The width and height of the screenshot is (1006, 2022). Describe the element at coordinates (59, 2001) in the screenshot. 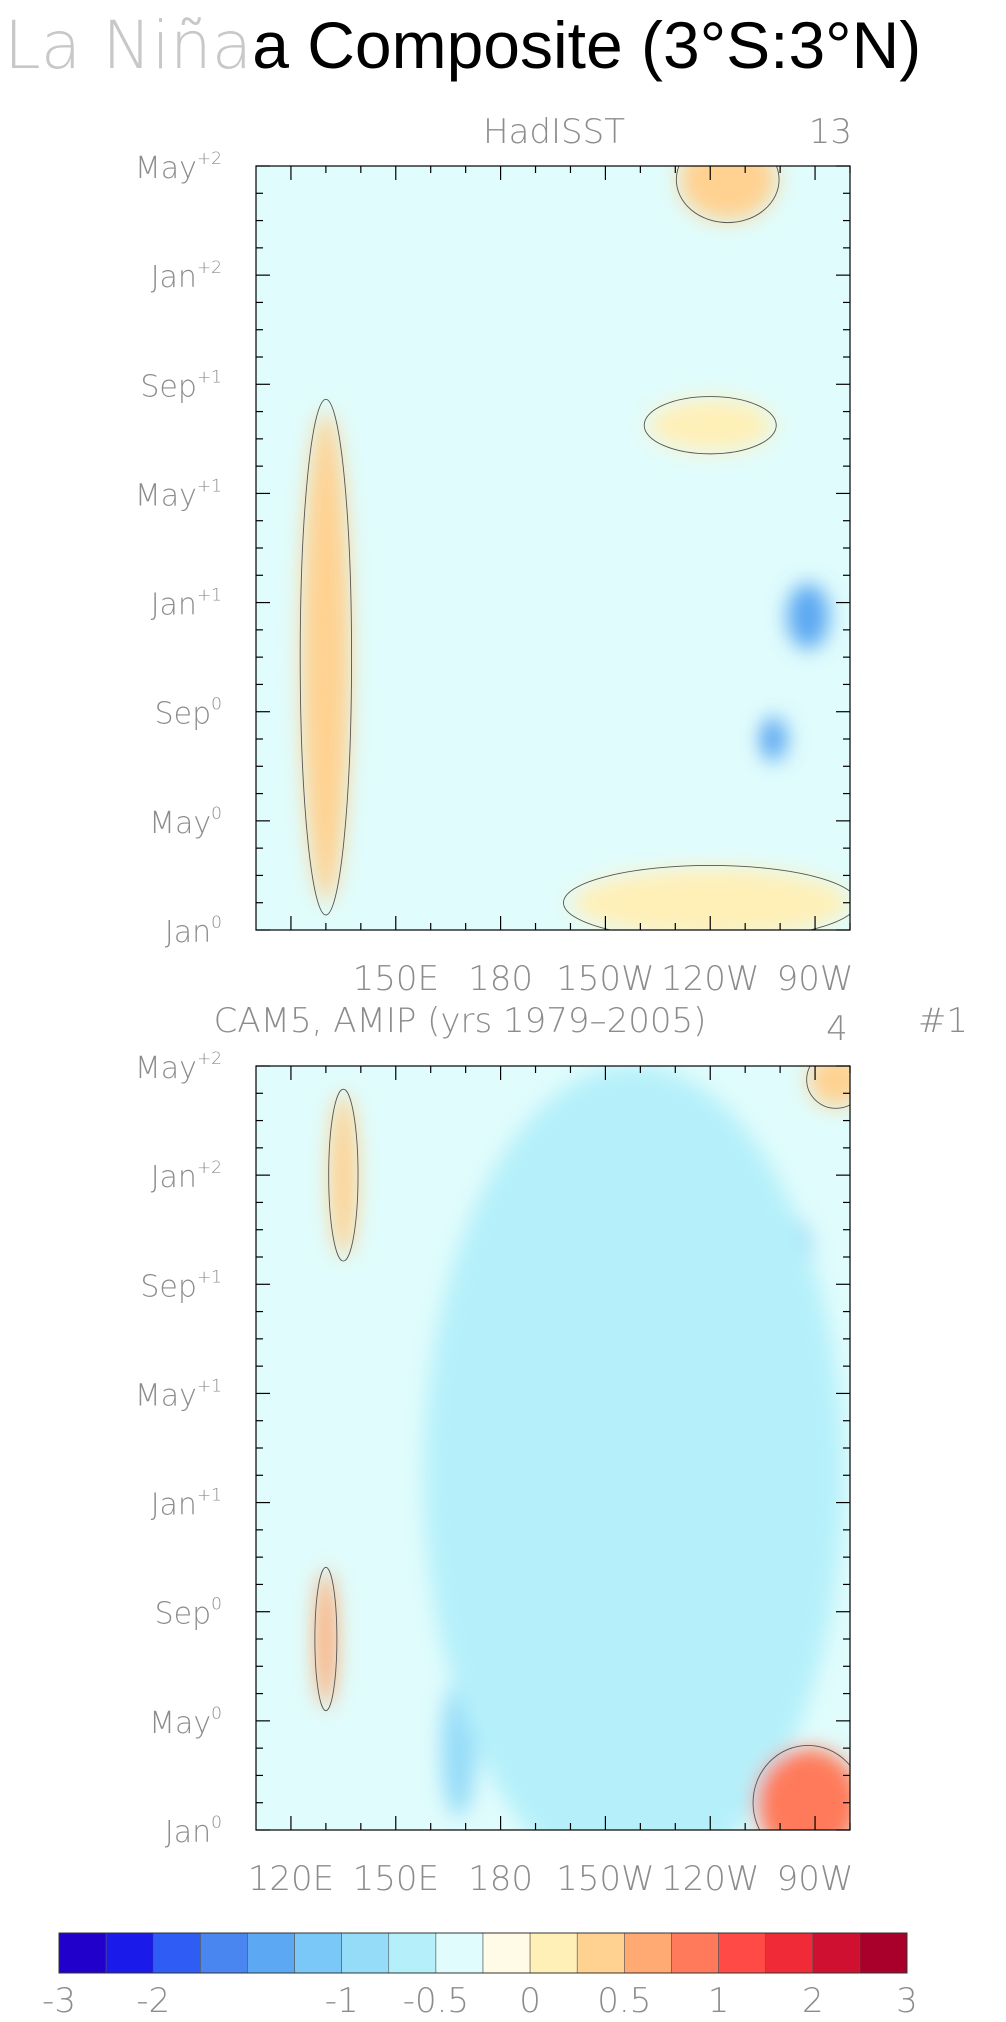

I see `colorbar-label: -3` at that location.